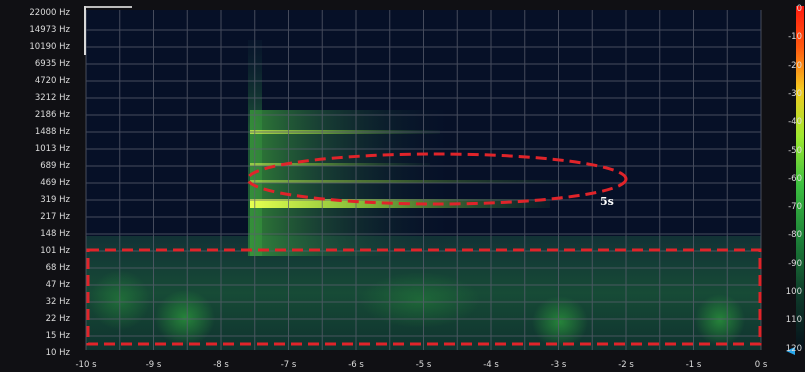  Describe the element at coordinates (49, 13) in the screenshot. I see `frequency-tick-label: 22000 Hz` at that location.